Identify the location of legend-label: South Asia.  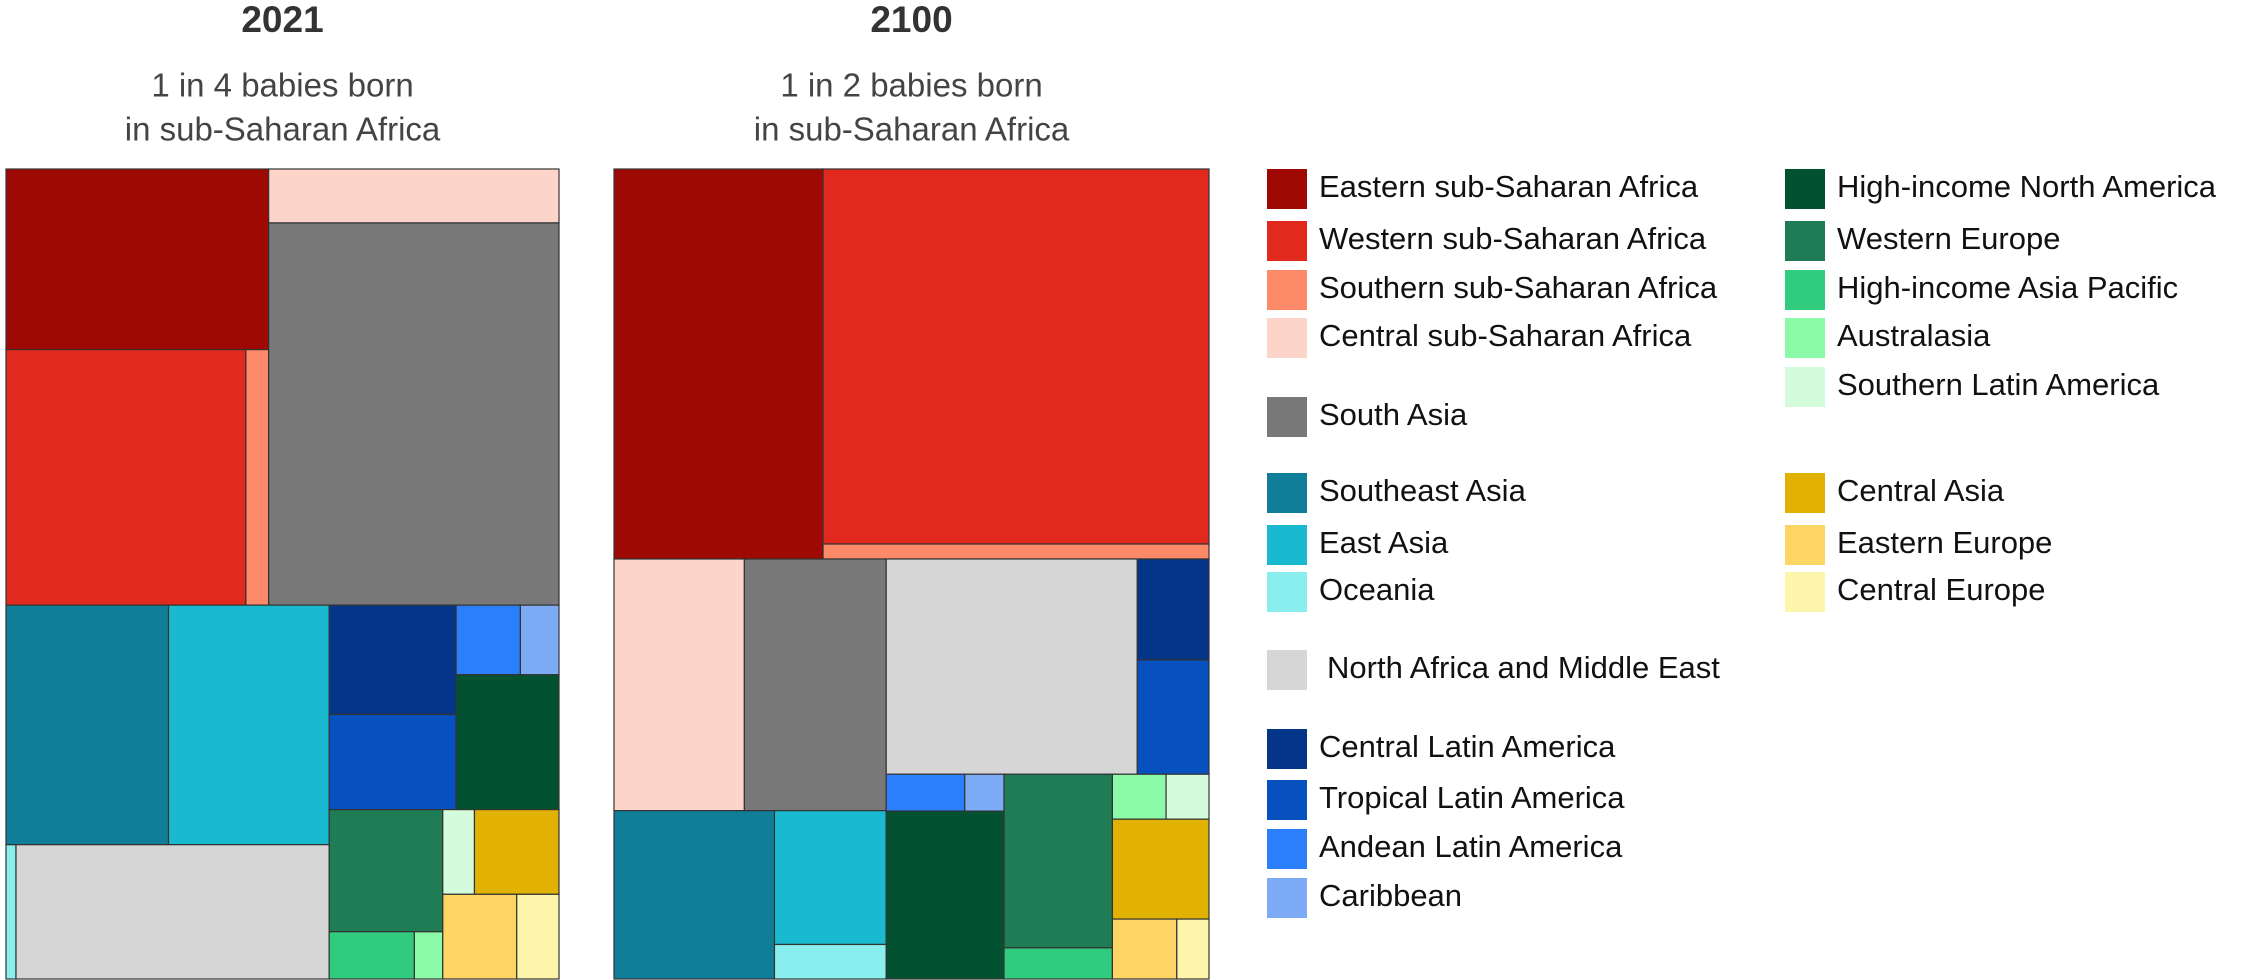
(1393, 414).